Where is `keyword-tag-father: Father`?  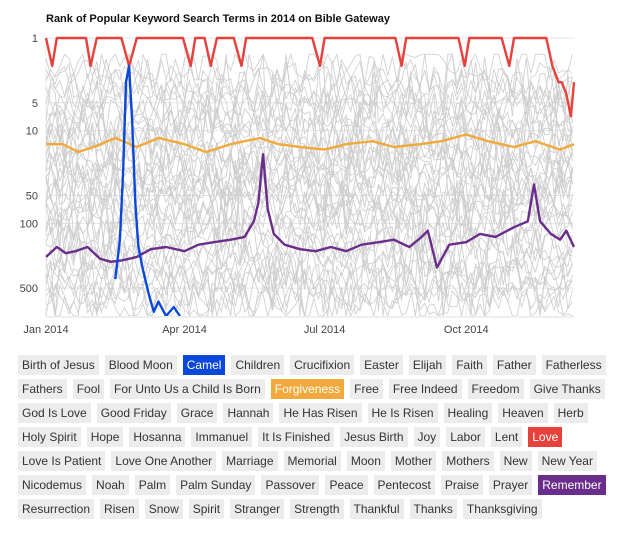
keyword-tag-father: Father is located at coordinates (514, 365).